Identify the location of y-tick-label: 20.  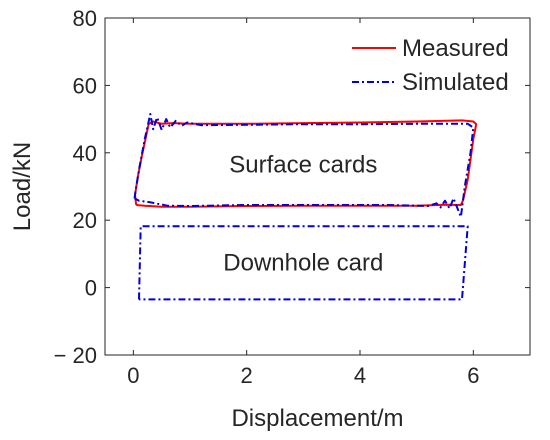
(85, 220).